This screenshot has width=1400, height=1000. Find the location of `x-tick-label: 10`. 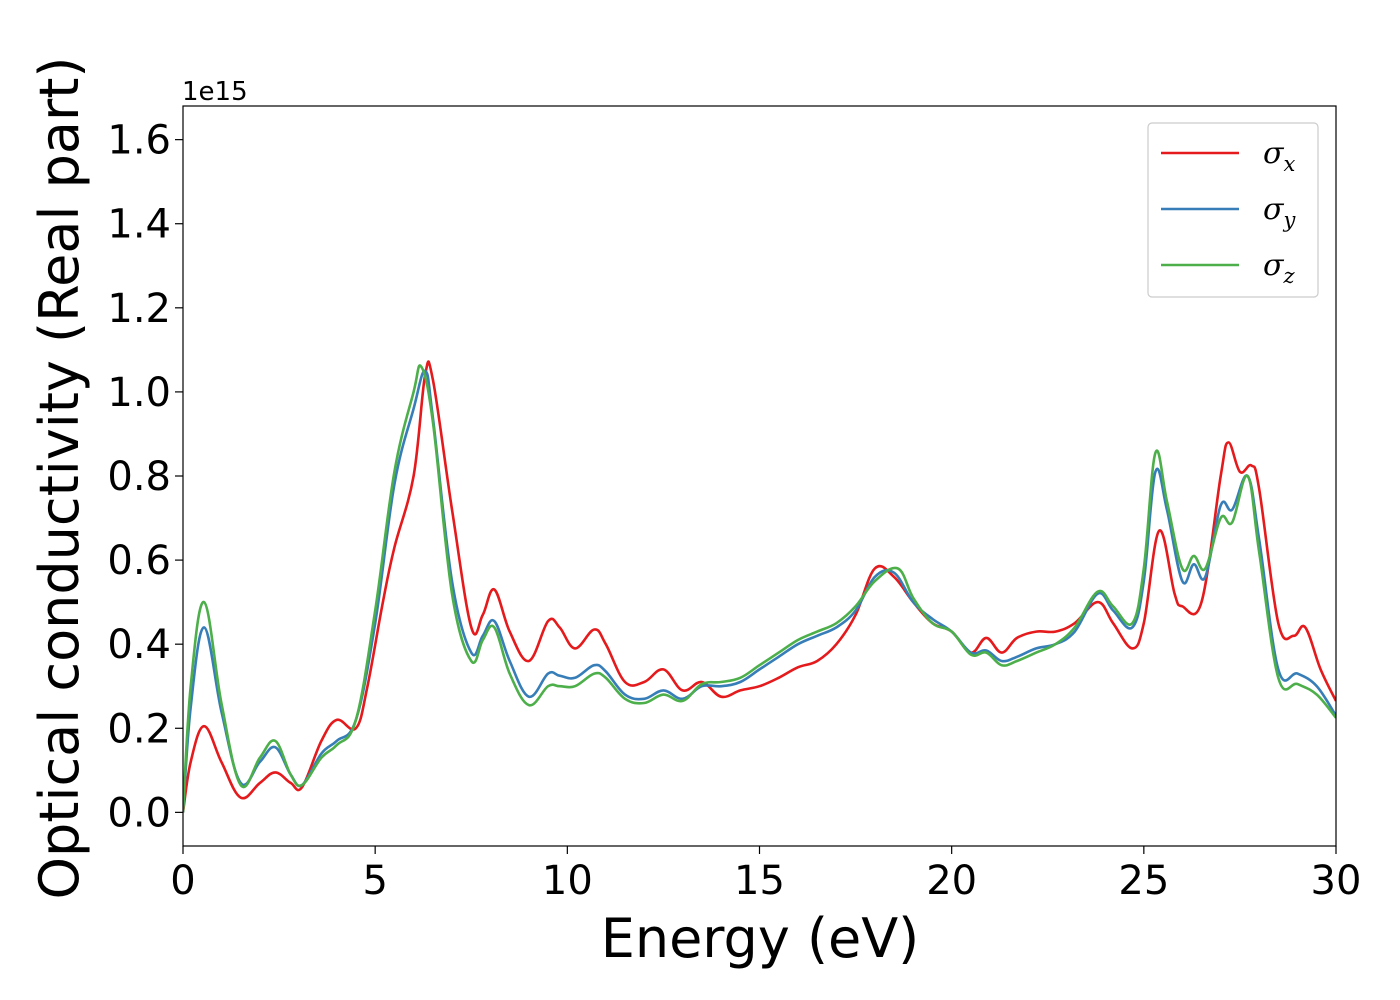

x-tick-label: 10 is located at coordinates (567, 881).